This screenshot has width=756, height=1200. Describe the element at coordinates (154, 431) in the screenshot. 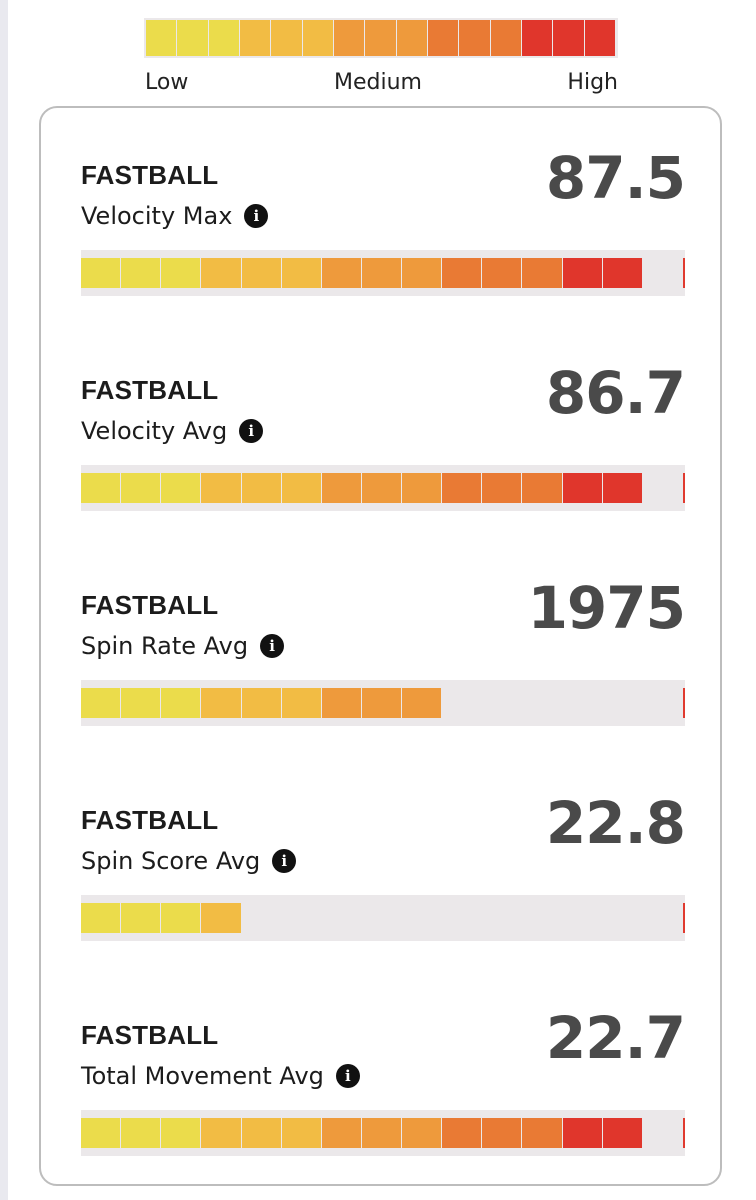

I see `metric-label: Velocity Avg` at that location.